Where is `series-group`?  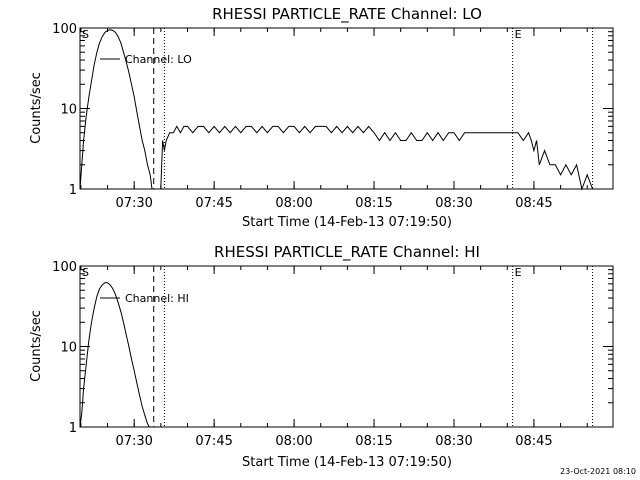 series-group is located at coordinates (114, 355).